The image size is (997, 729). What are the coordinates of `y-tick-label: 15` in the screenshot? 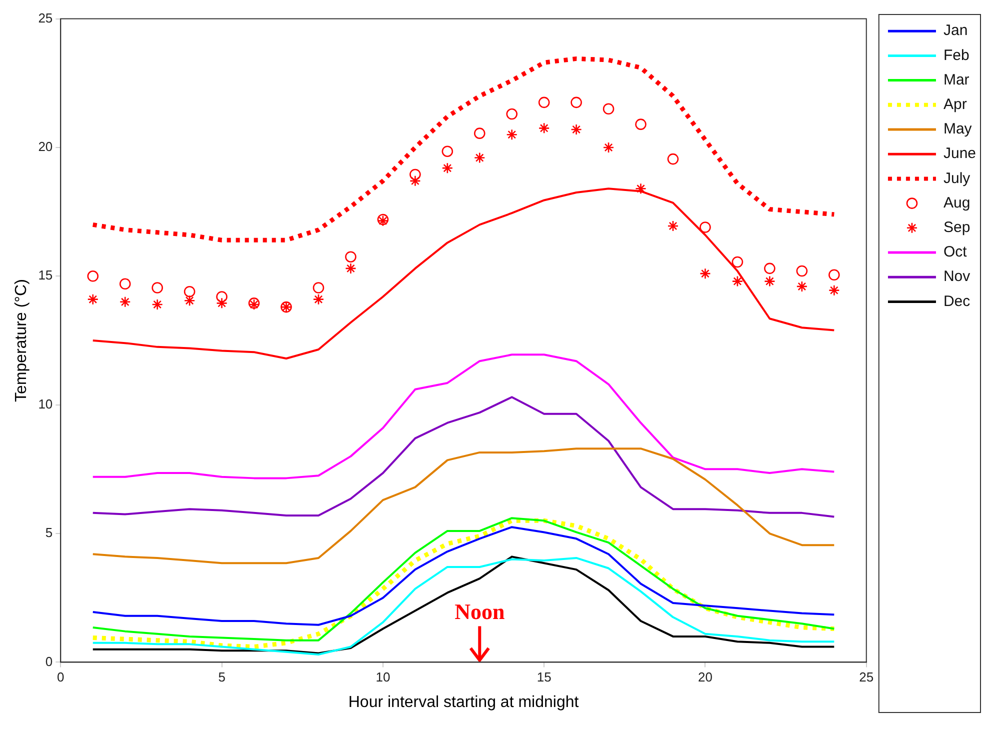 It's located at (45, 275).